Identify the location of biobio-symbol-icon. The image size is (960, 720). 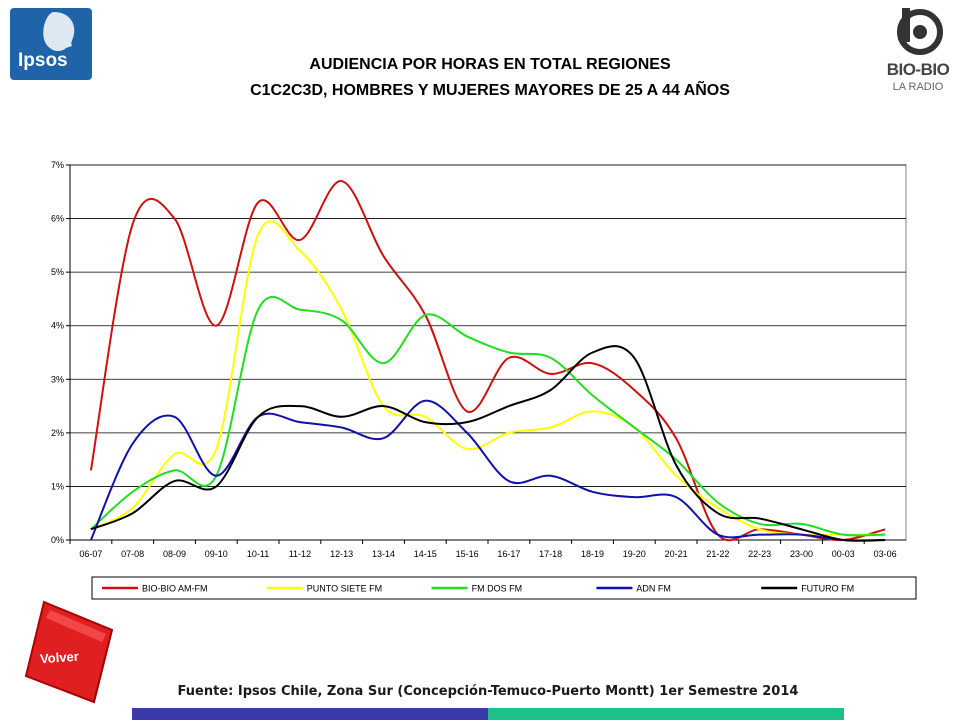
(920, 31).